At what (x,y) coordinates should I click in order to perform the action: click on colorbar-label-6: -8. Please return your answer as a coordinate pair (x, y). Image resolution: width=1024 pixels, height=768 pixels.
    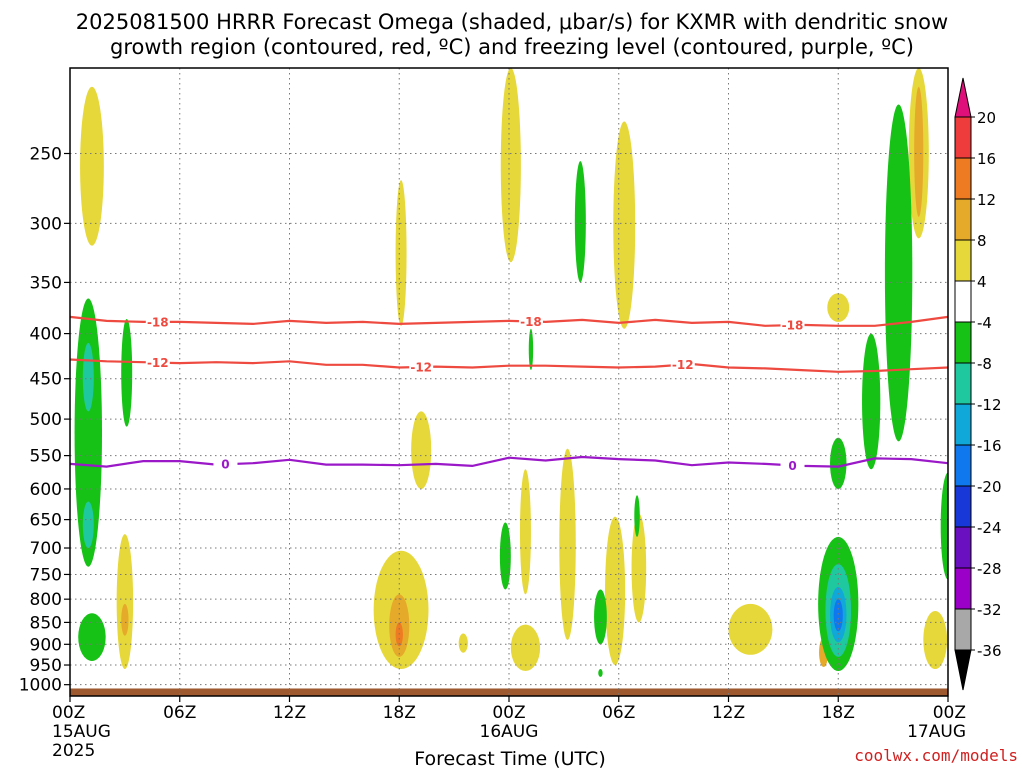
    Looking at the image, I should click on (984, 364).